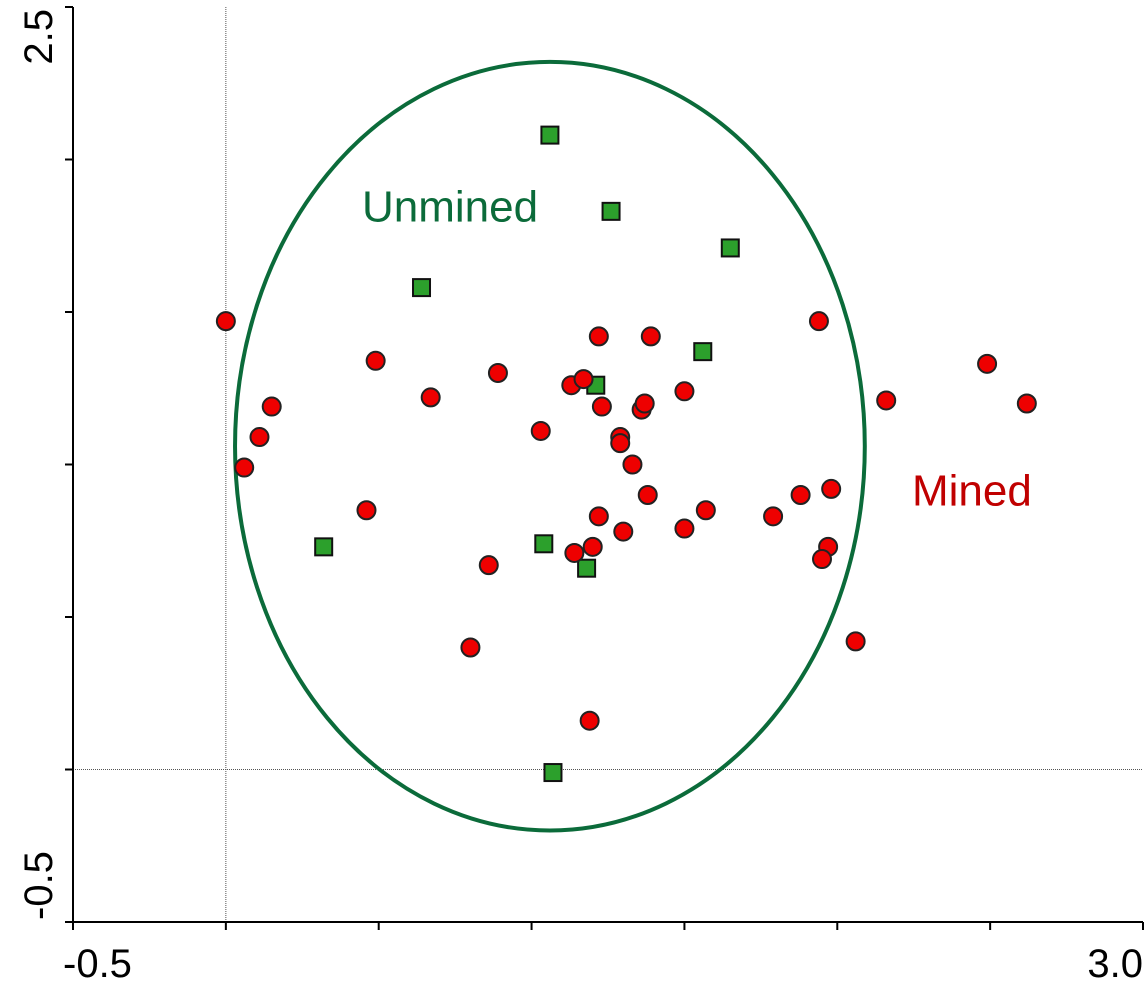 The image size is (1147, 985). Describe the element at coordinates (97, 963) in the screenshot. I see `x-tick-label: -0.5` at that location.